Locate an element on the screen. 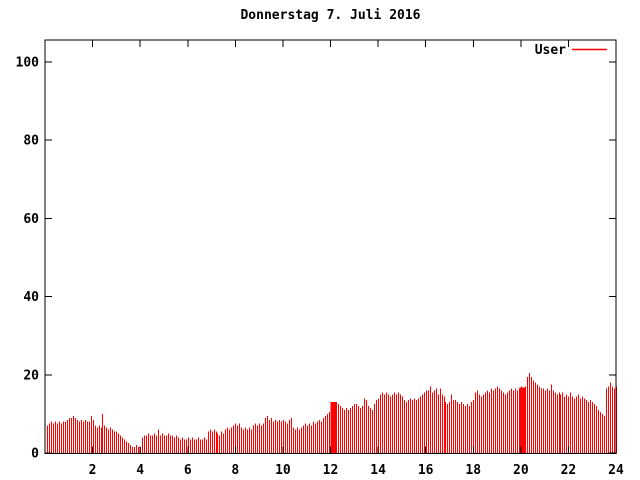 The image size is (640, 480). x-tick-label: 22 is located at coordinates (569, 470).